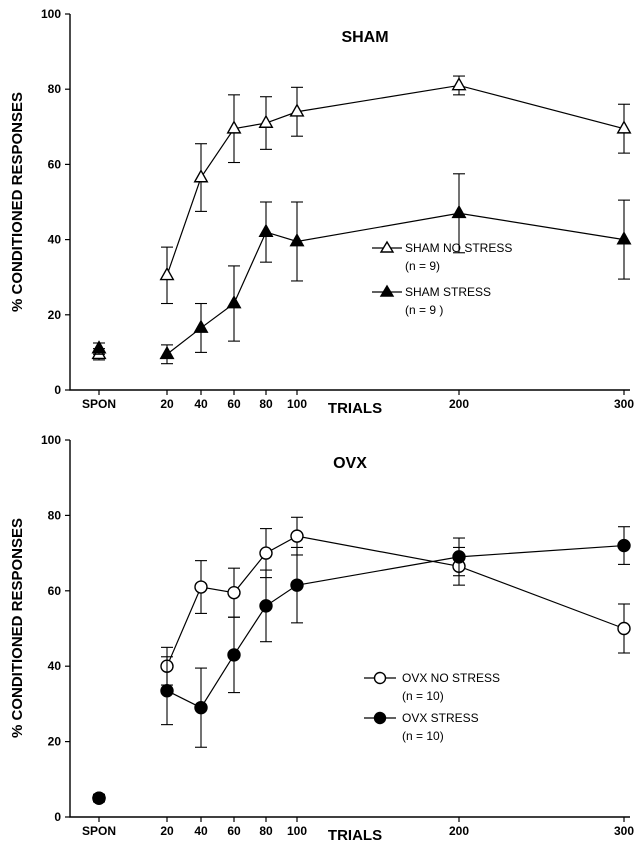  What do you see at coordinates (387, 246) in the screenshot?
I see `legend-sham-no-stress-marker` at bounding box center [387, 246].